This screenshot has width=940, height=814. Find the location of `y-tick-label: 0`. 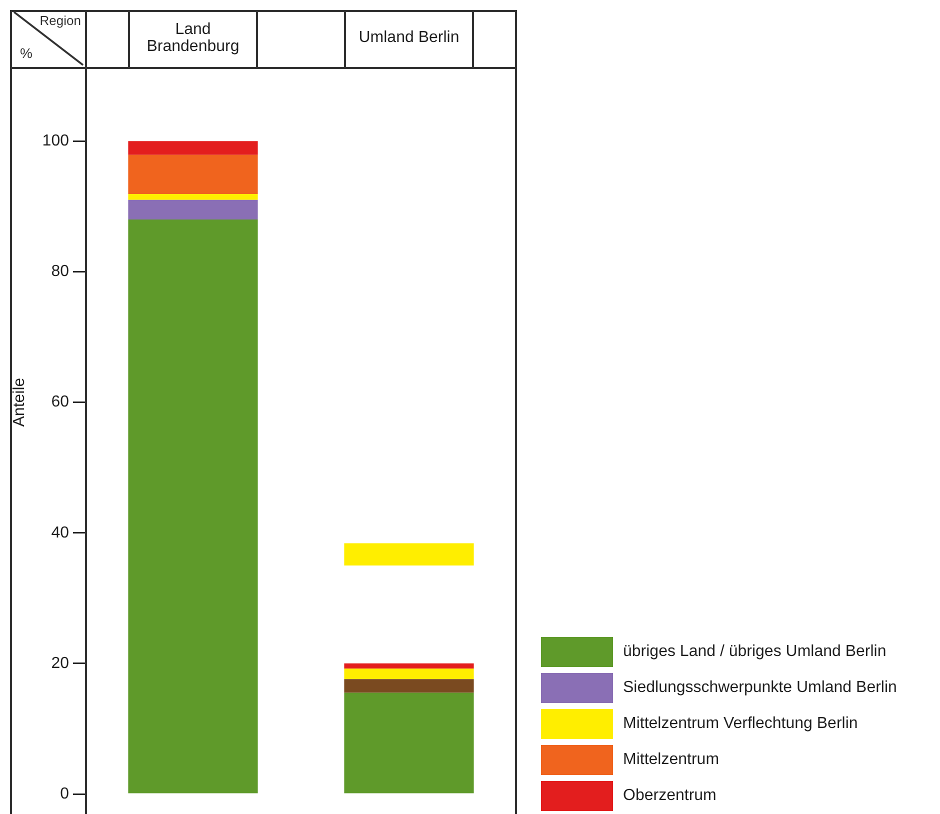

y-tick-label: 0 is located at coordinates (65, 794).